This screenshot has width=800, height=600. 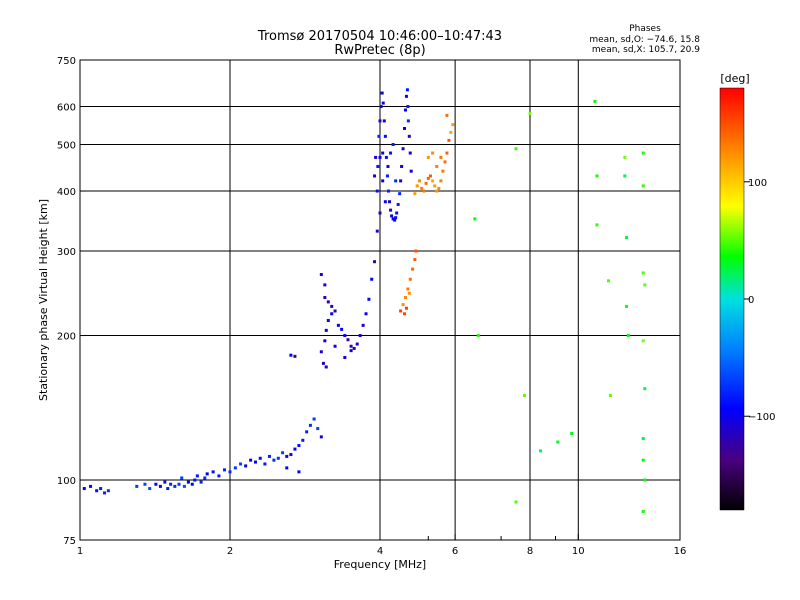 What do you see at coordinates (43, 300) in the screenshot?
I see `y-axis-label: Stationary phase Virtual Height [km]` at bounding box center [43, 300].